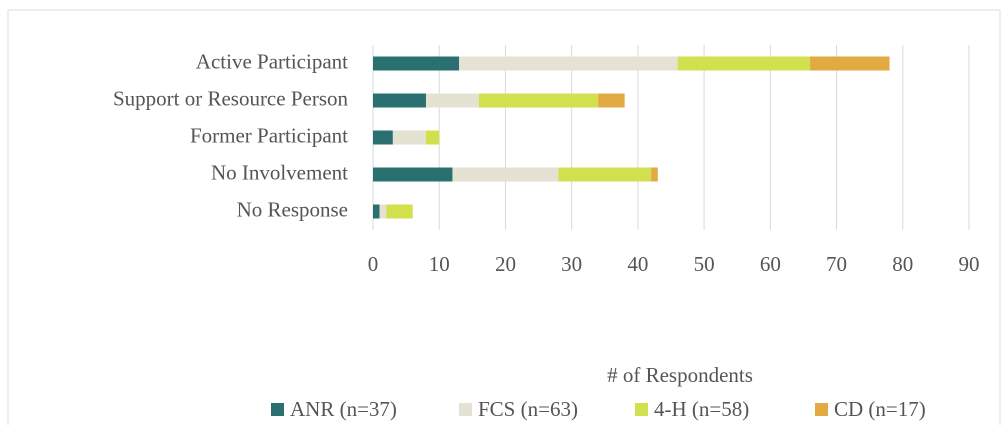 The image size is (1008, 430). What do you see at coordinates (505, 264) in the screenshot?
I see `x-tick-label: 20` at bounding box center [505, 264].